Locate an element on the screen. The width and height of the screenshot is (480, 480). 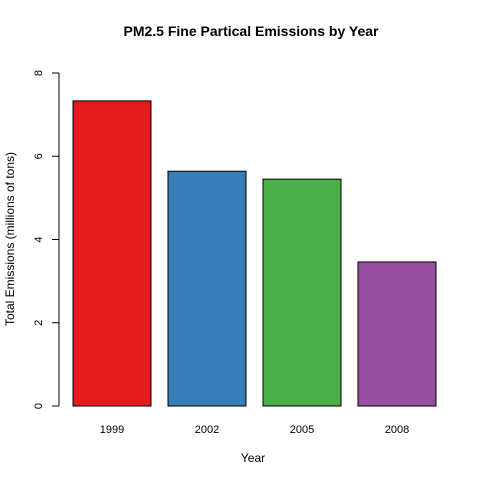
bar-2005 is located at coordinates (302, 292).